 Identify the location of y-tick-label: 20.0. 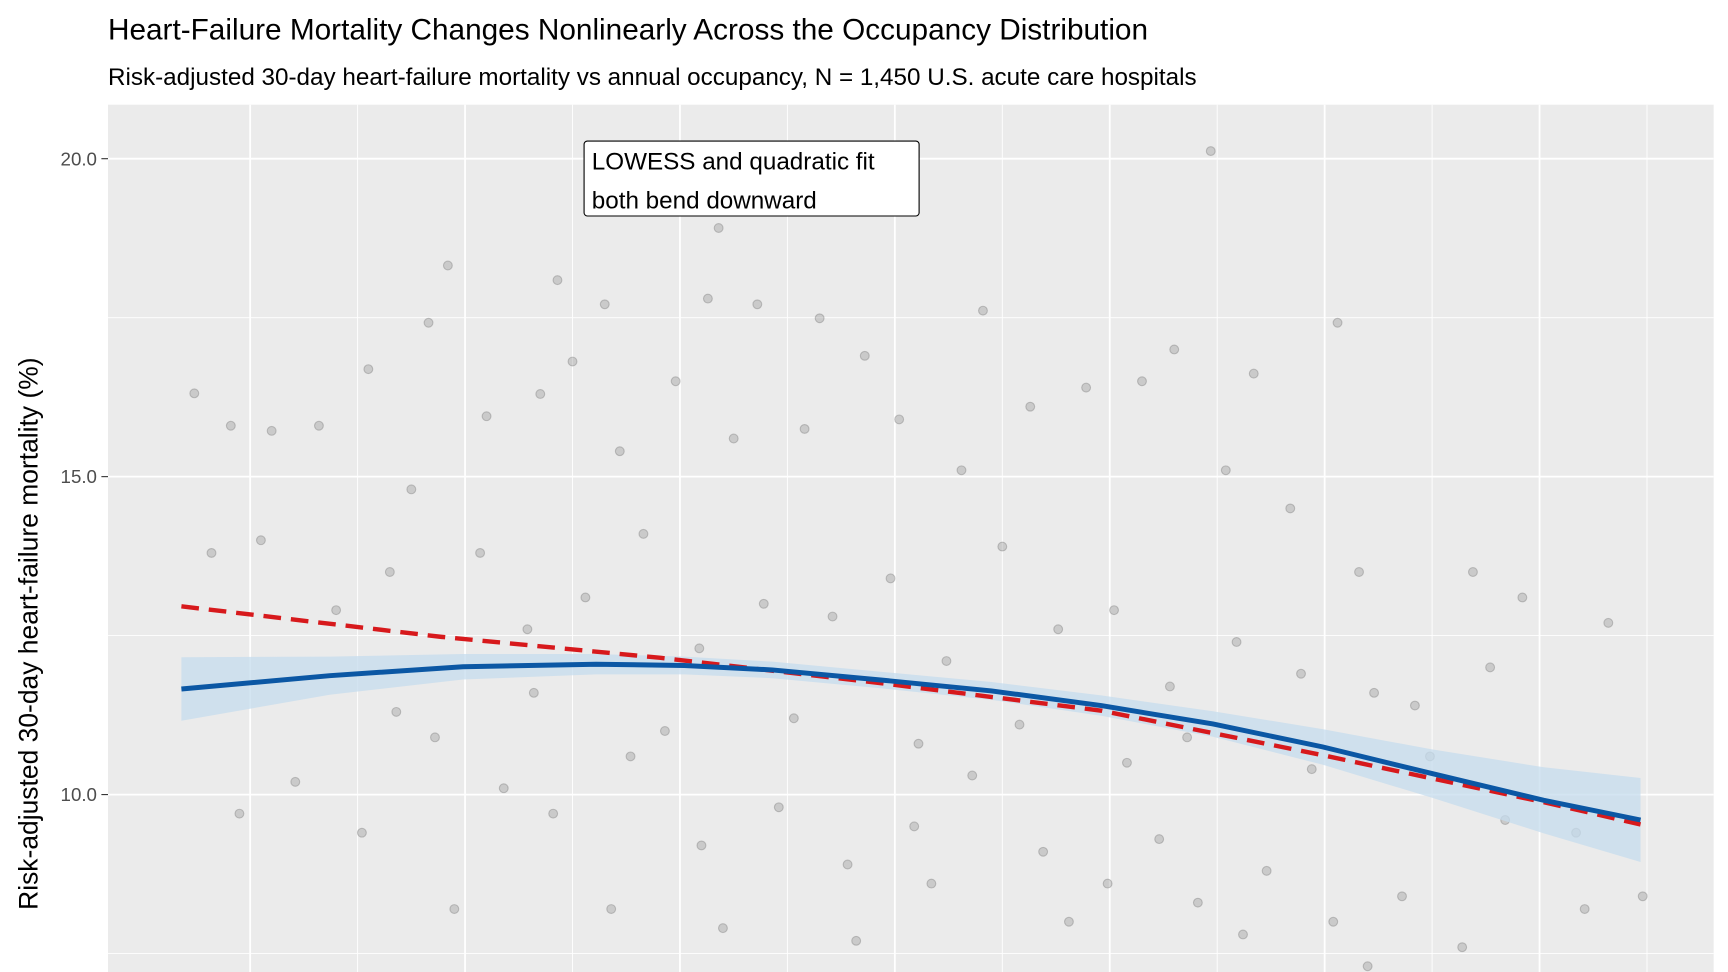
(79, 158).